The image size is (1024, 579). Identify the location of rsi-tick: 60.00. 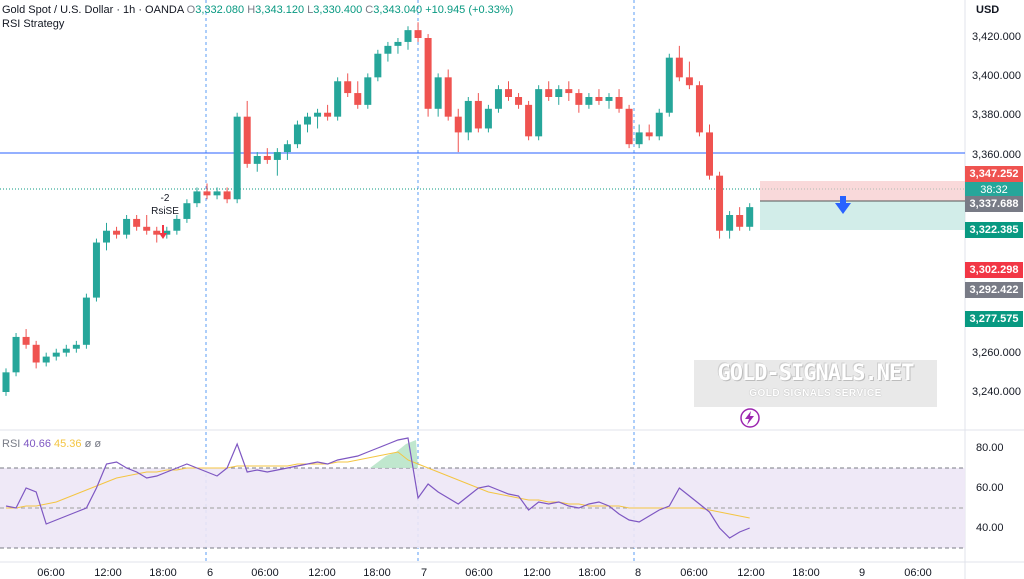
(990, 488).